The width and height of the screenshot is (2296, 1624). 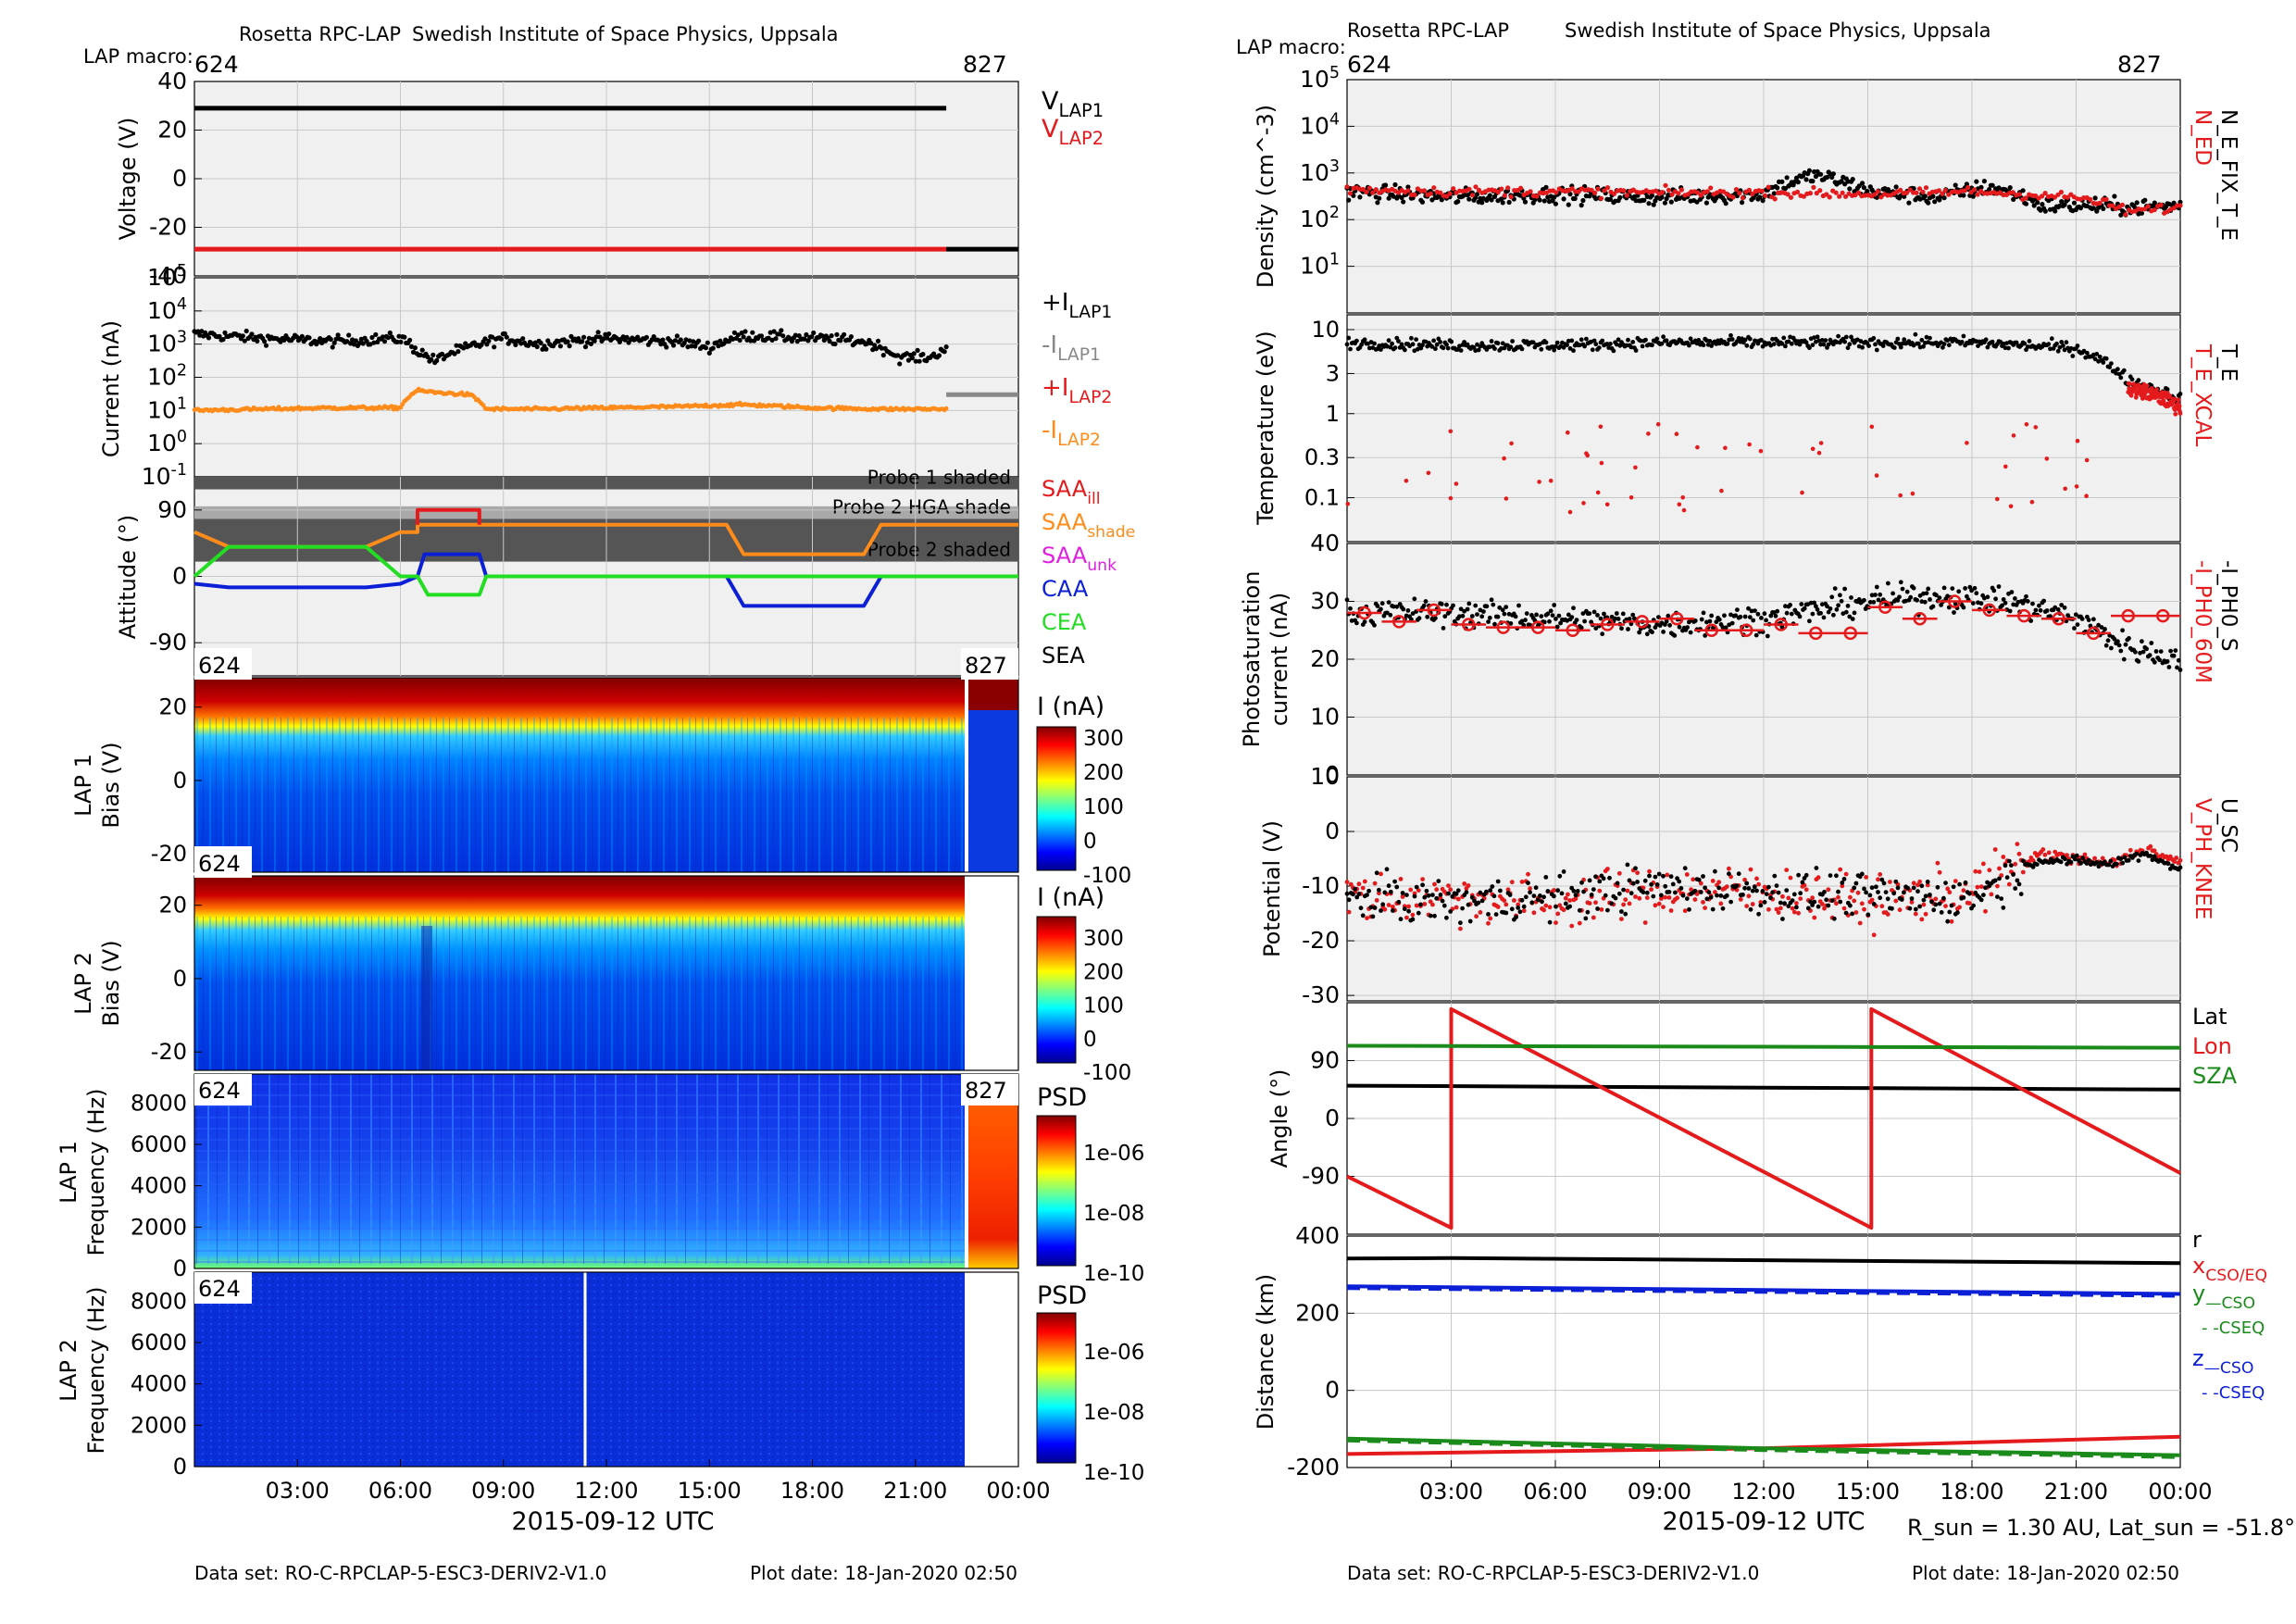 What do you see at coordinates (2202, 395) in the screenshot?
I see `legend-entry: T_E_XCAL` at bounding box center [2202, 395].